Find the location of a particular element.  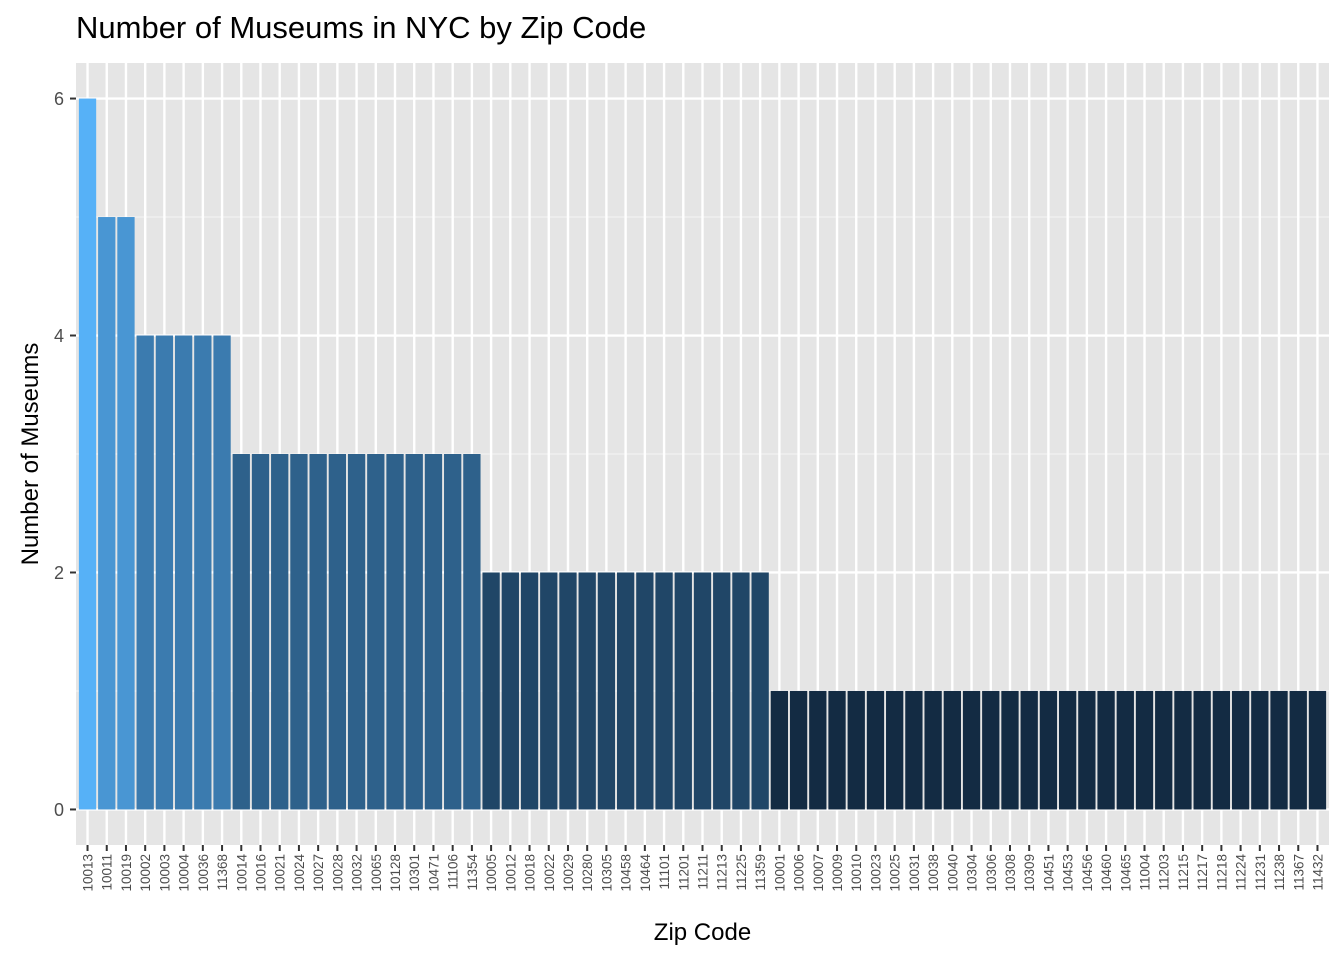

x-tick-label: 10004 is located at coordinates (184, 873).